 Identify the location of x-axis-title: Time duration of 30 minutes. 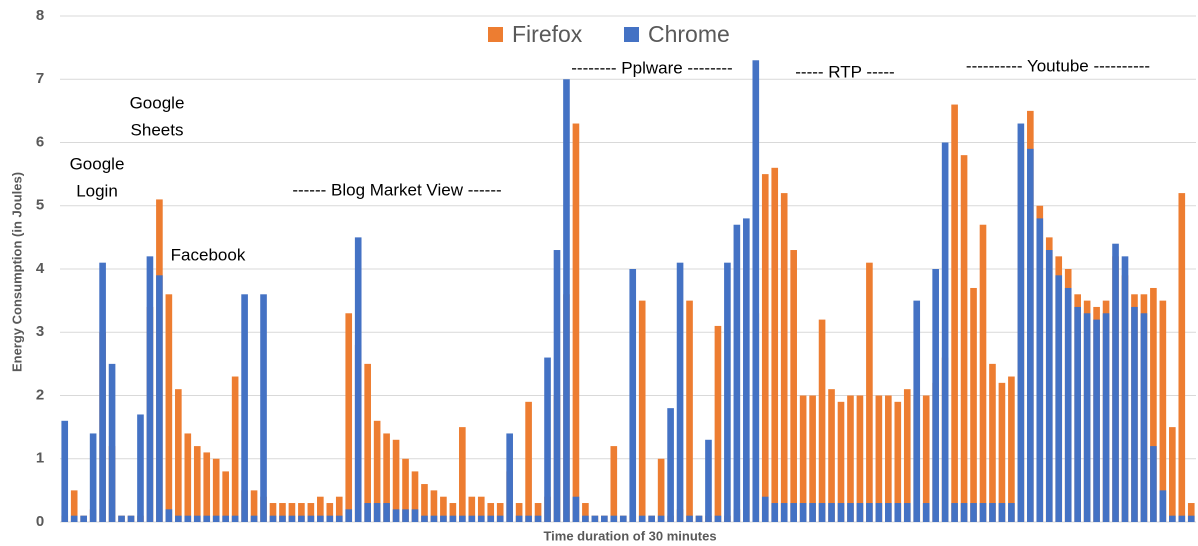
(629, 535).